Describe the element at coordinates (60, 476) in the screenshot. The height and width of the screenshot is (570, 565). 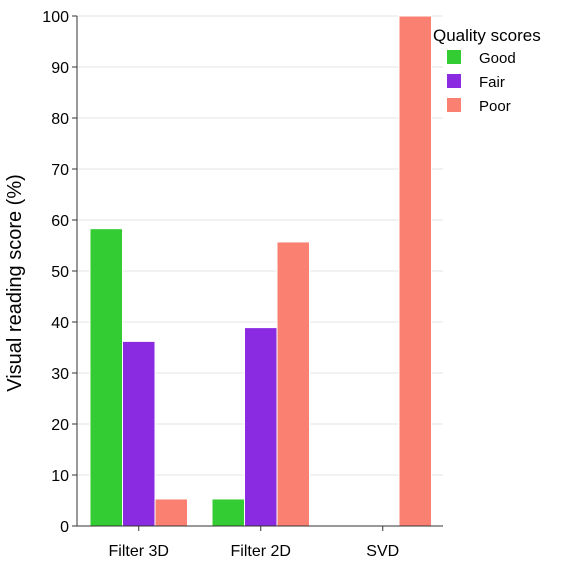
I see `y-tick-label: 10` at that location.